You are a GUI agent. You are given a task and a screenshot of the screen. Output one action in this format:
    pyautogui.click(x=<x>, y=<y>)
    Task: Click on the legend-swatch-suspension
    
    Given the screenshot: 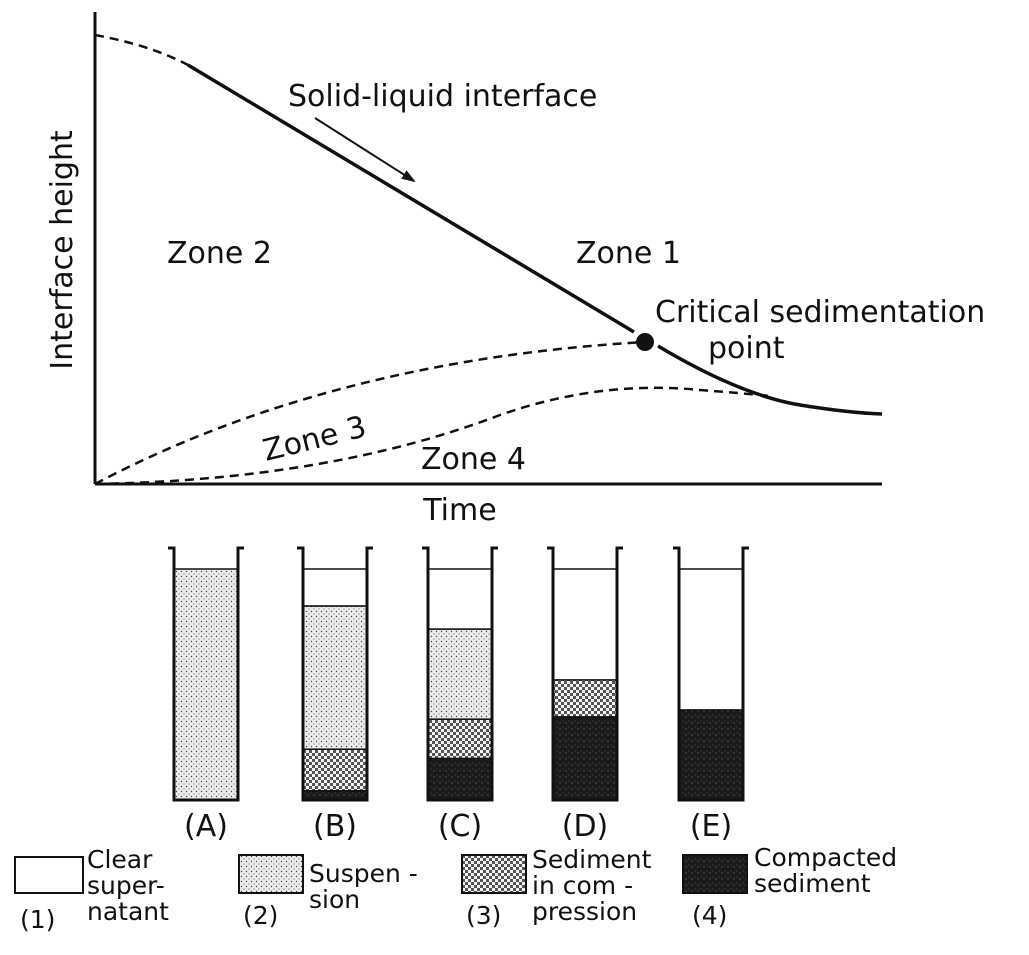 What is the action you would take?
    pyautogui.click(x=271, y=874)
    